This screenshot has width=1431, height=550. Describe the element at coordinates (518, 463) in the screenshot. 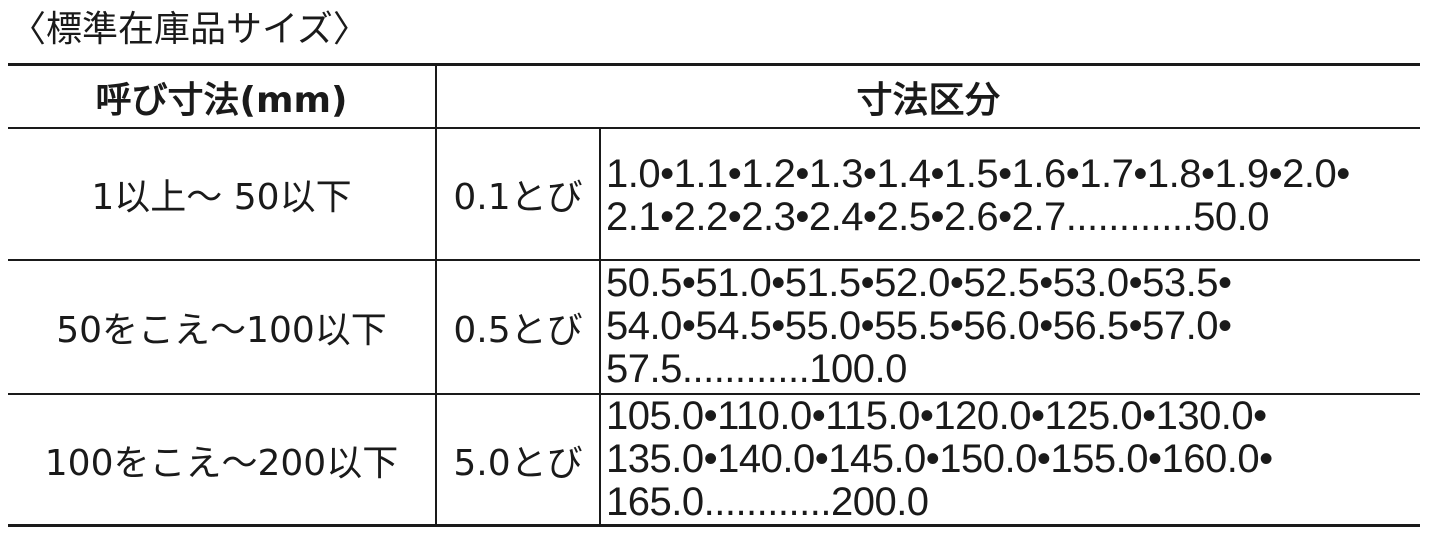

I see `step-cell: 5.0とび` at that location.